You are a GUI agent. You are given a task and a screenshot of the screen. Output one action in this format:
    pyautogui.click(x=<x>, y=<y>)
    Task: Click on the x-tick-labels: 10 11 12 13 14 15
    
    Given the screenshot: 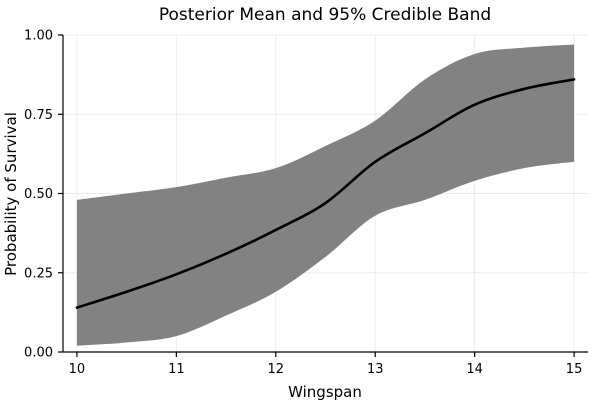 What is the action you would take?
    pyautogui.click(x=326, y=369)
    